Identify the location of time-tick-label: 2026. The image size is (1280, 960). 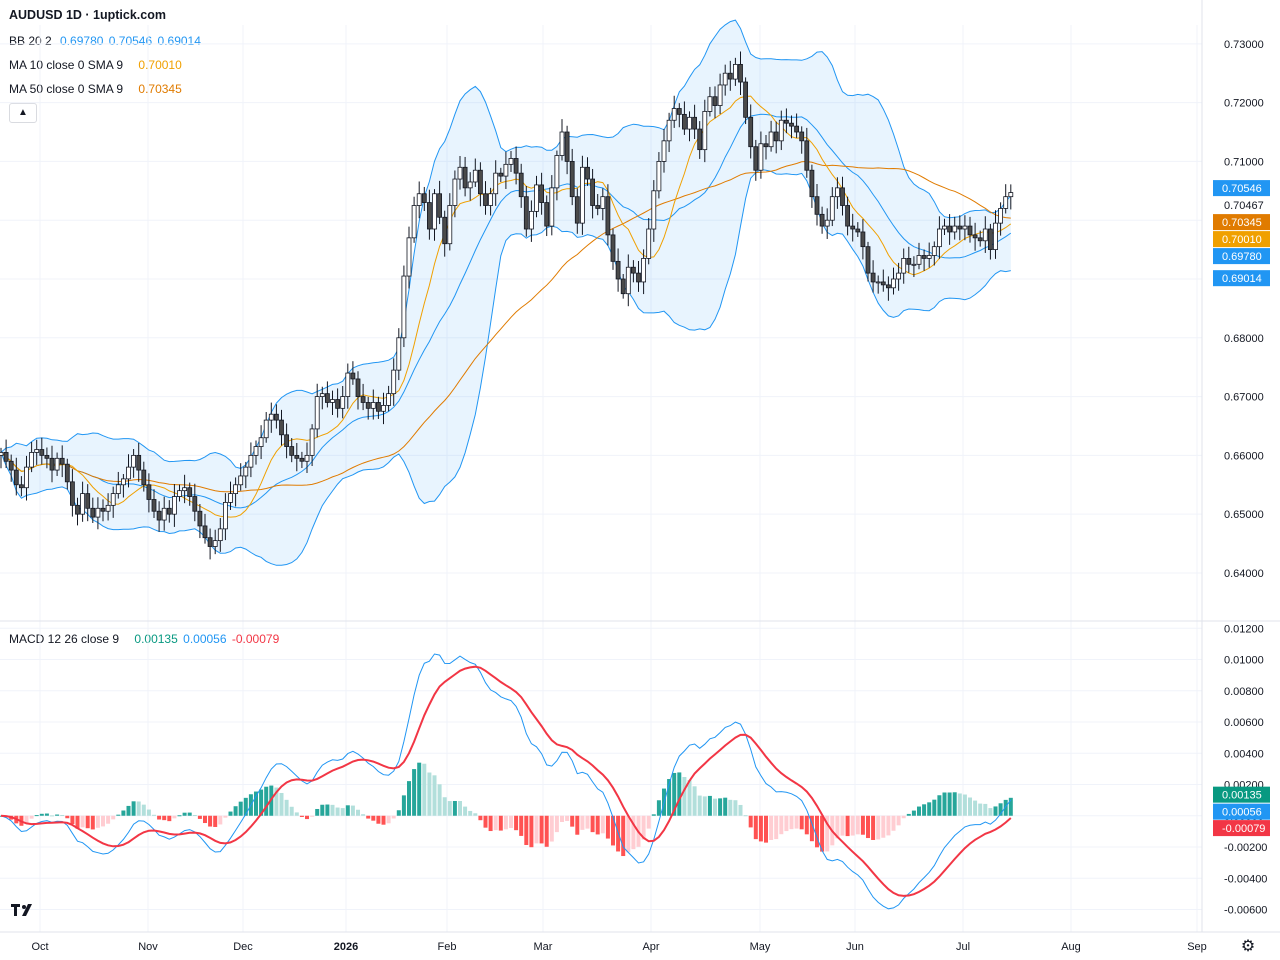
(346, 947).